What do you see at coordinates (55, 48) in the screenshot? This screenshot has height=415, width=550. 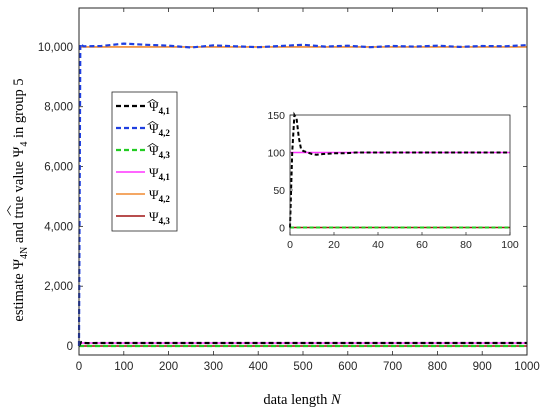 I see `y-tick-label: 10,000` at bounding box center [55, 48].